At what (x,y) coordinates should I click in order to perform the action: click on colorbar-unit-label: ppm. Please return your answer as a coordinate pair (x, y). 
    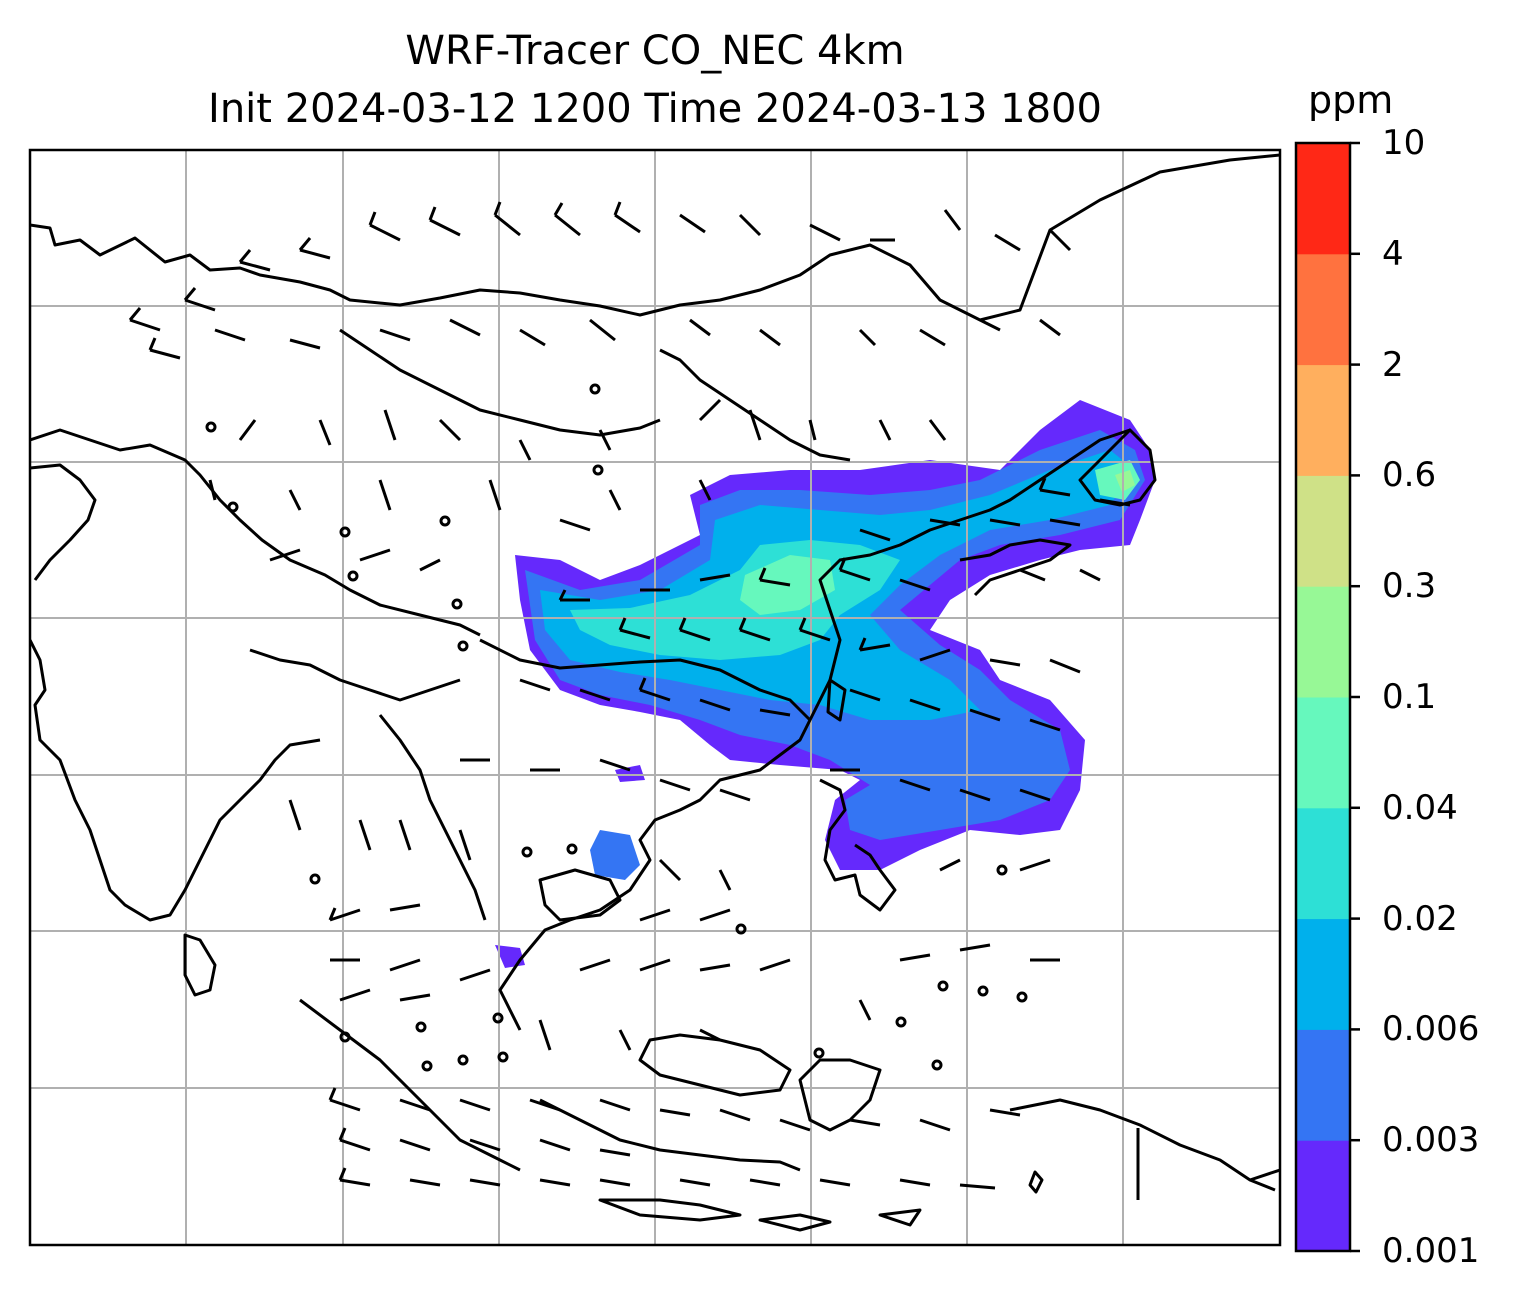
    Looking at the image, I should click on (1351, 100).